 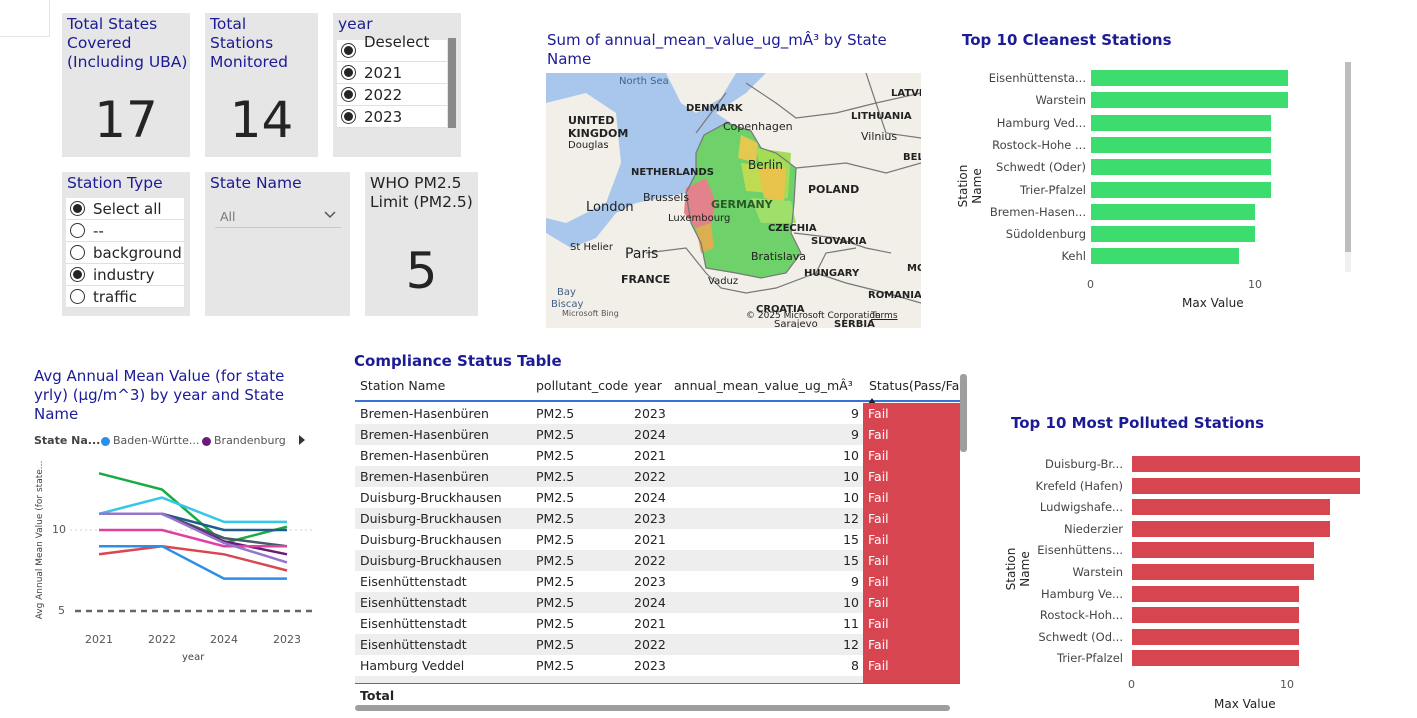 I want to click on col-header-station: Station Name, so click(x=403, y=385).